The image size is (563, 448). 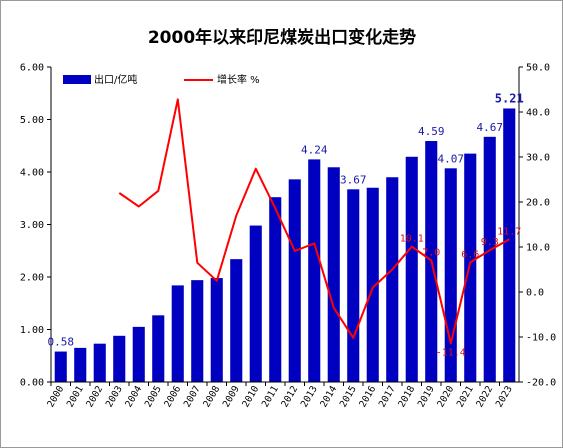 I want to click on bar-2007, so click(x=197, y=331).